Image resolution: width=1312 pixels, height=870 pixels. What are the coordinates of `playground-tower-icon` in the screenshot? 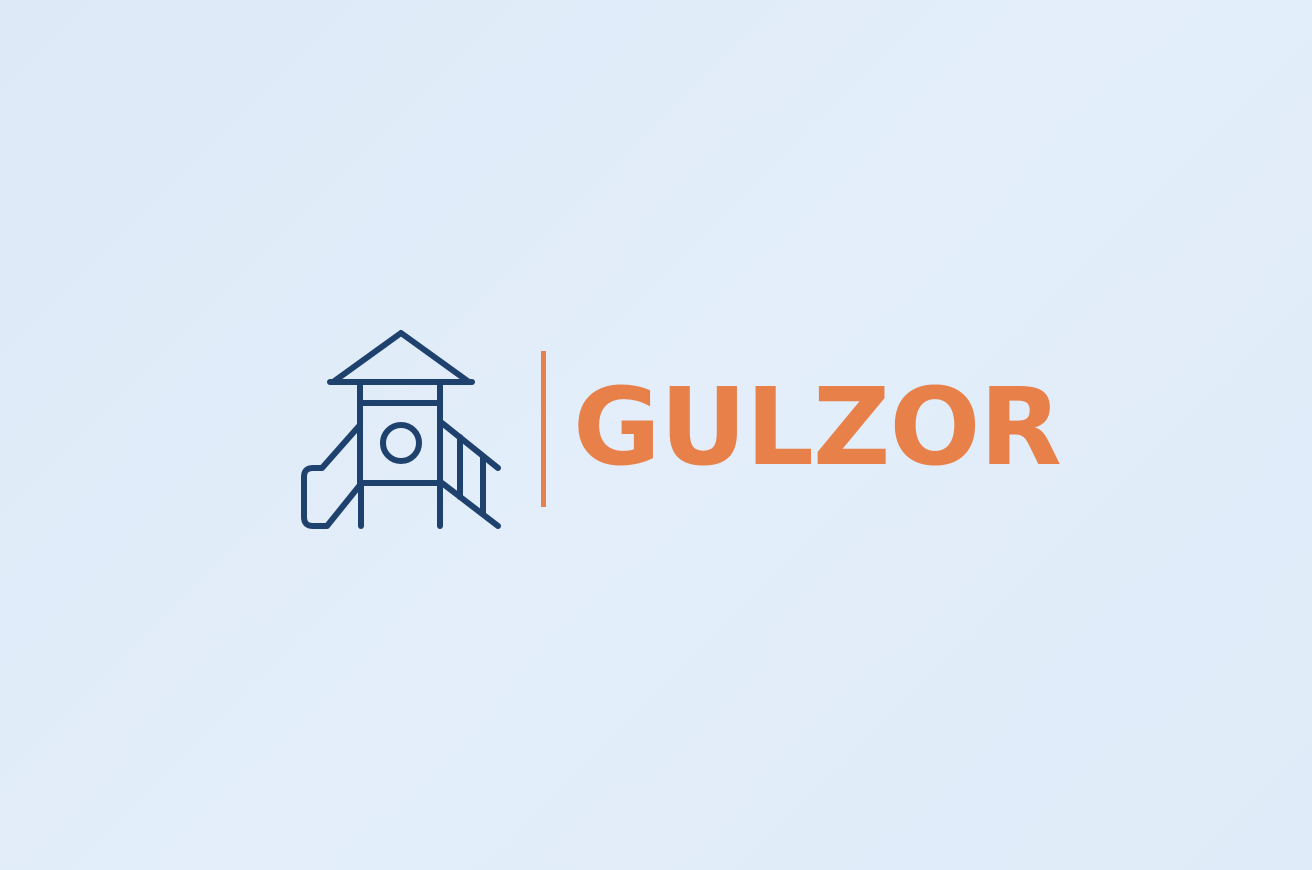 It's located at (401, 429).